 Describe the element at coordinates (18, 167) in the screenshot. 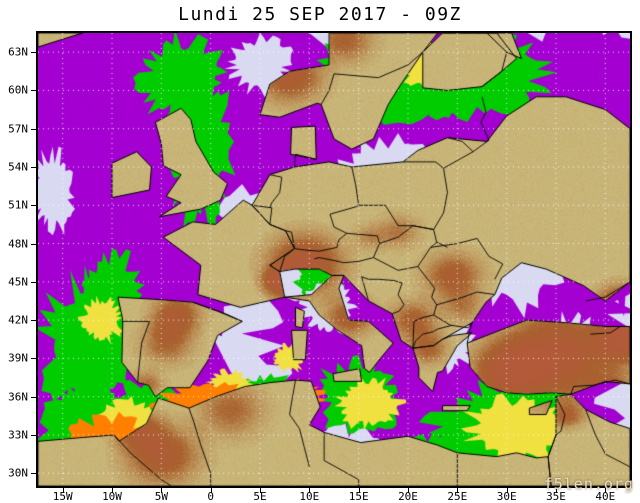

I see `y-axis-tick-label: 54N` at that location.